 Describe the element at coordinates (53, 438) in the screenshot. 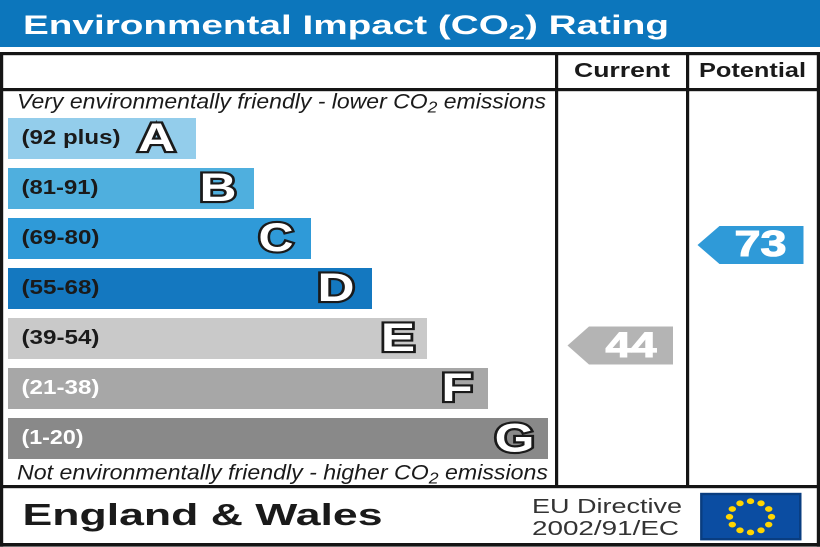

I see `svg-text: (1-20)` at that location.